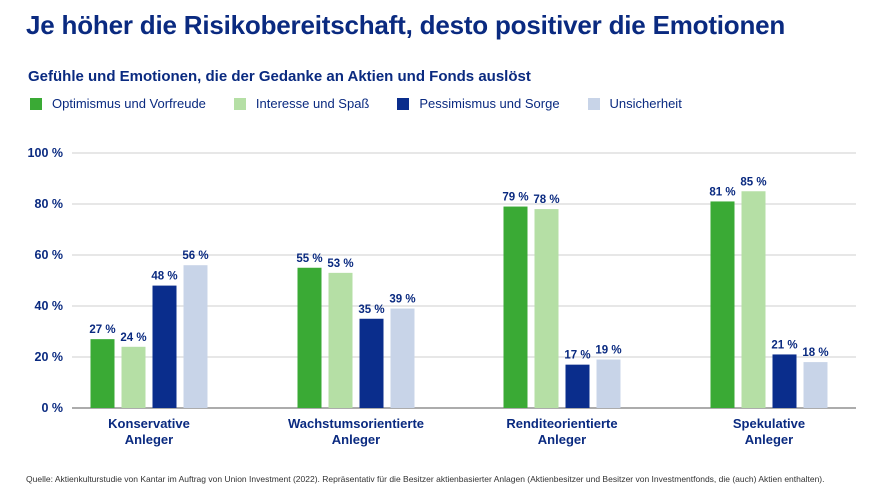 Image resolution: width=880 pixels, height=495 pixels. What do you see at coordinates (403, 103) in the screenshot?
I see `legend-swatch-pessimism` at bounding box center [403, 103].